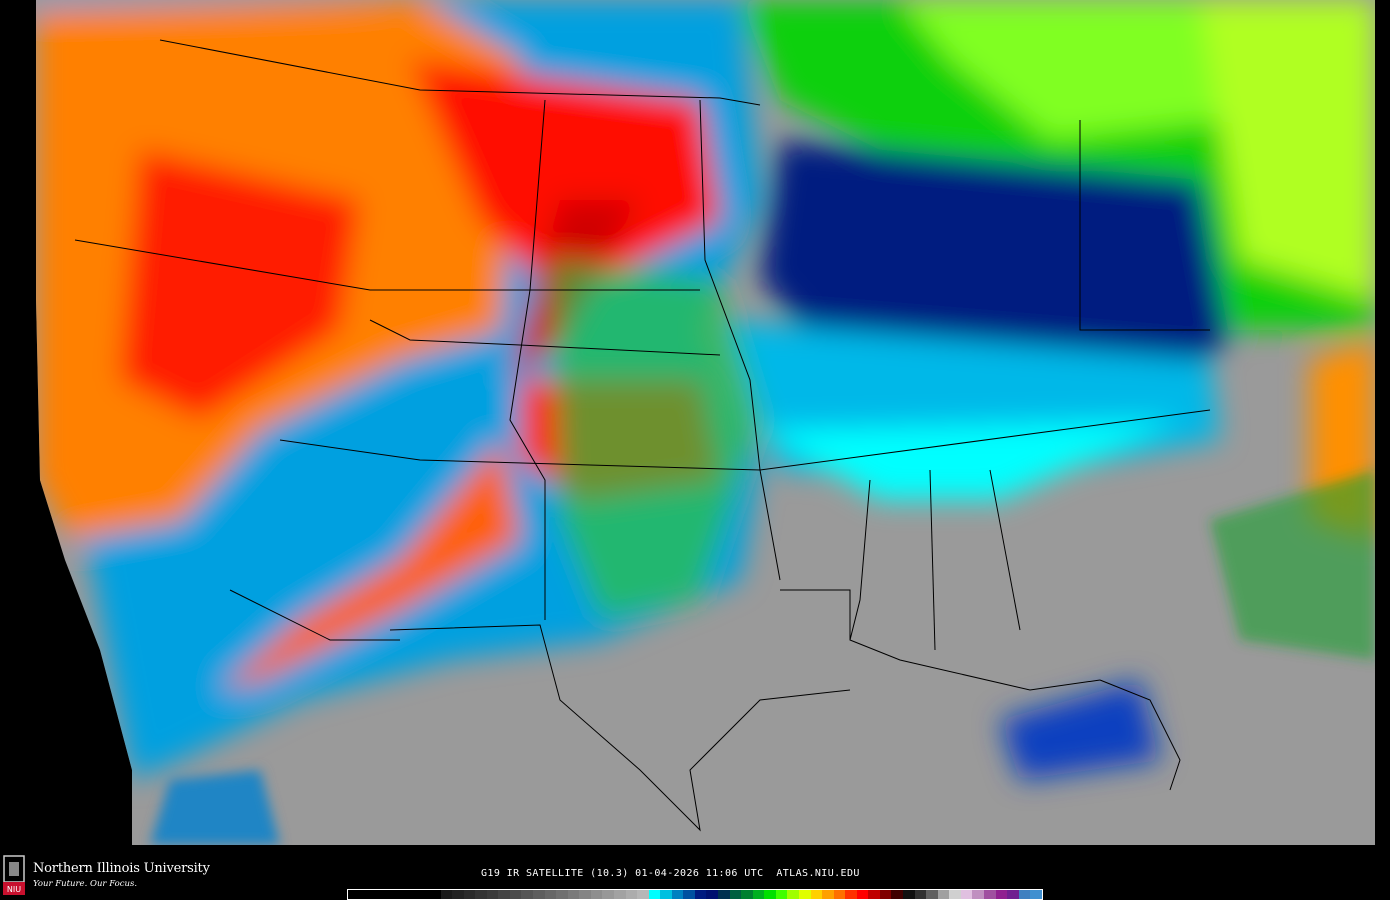 This screenshot has height=900, width=1390. Describe the element at coordinates (85, 884) in the screenshot. I see `university-tagline: Your Future. Our Focus.` at that location.